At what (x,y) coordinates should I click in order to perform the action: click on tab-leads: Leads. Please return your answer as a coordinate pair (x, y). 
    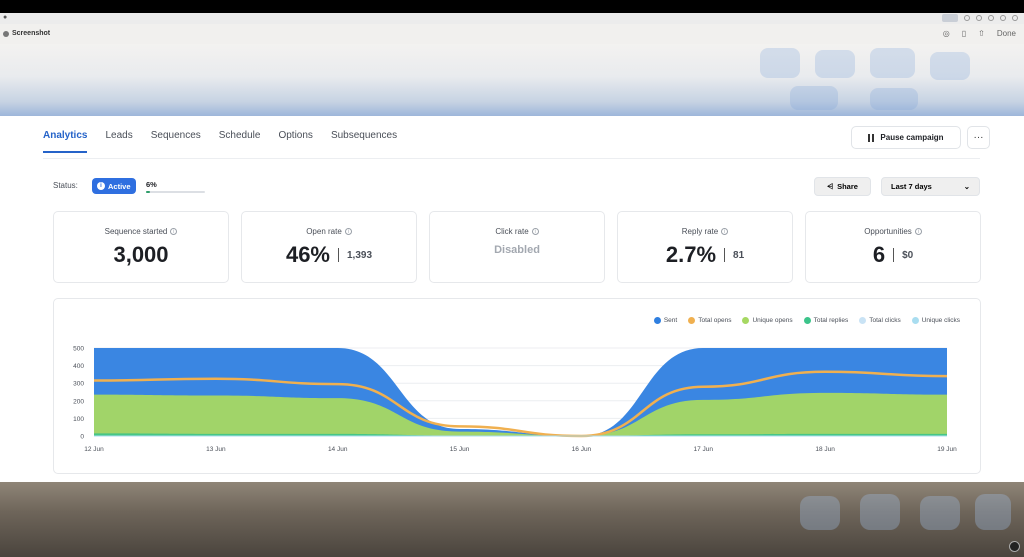
    Looking at the image, I should click on (119, 135).